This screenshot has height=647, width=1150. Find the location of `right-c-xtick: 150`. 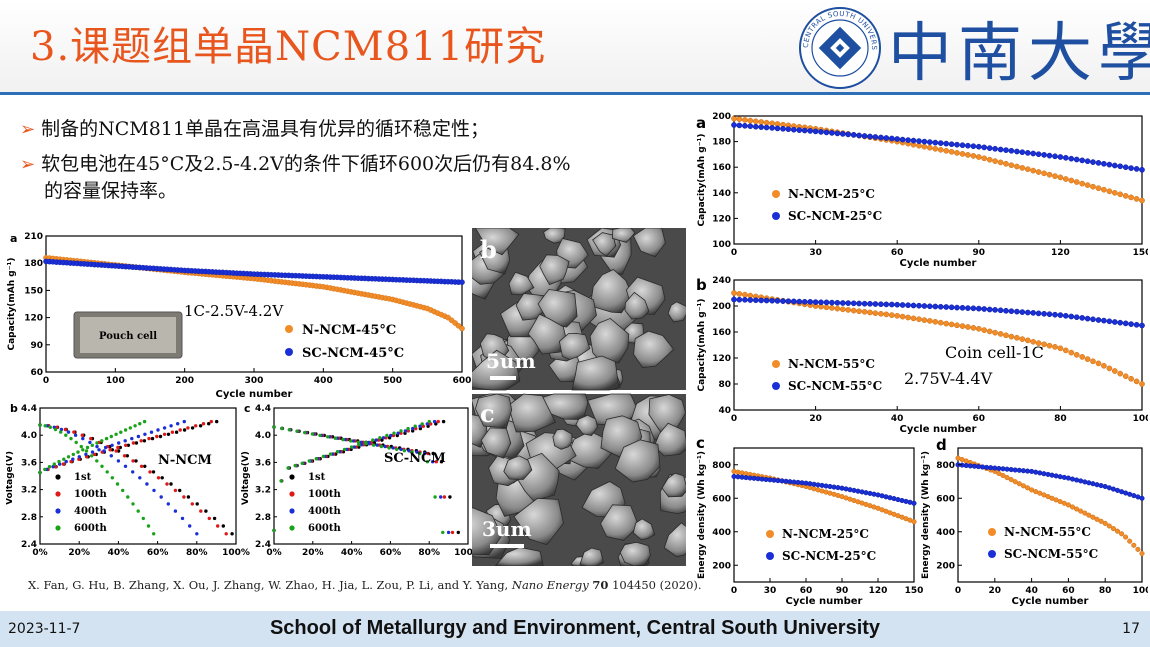

right-c-xtick: 150 is located at coordinates (914, 591).